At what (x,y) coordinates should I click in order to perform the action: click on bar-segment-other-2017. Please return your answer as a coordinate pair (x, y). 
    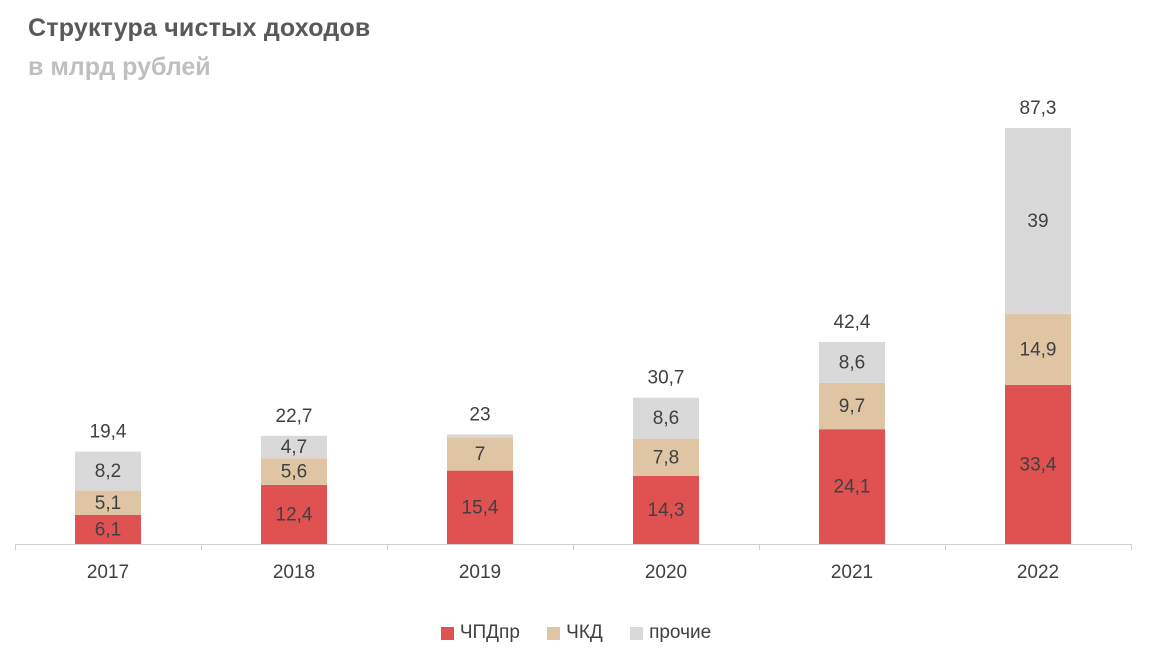
    Looking at the image, I should click on (108, 471).